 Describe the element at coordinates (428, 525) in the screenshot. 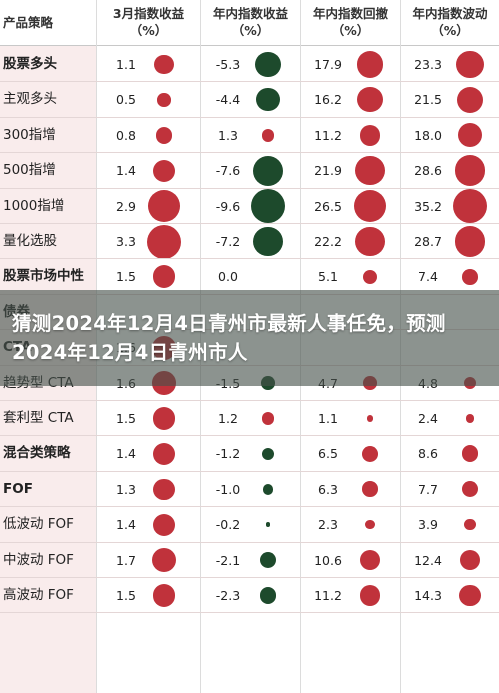

I see `value-vol: 3.9` at that location.